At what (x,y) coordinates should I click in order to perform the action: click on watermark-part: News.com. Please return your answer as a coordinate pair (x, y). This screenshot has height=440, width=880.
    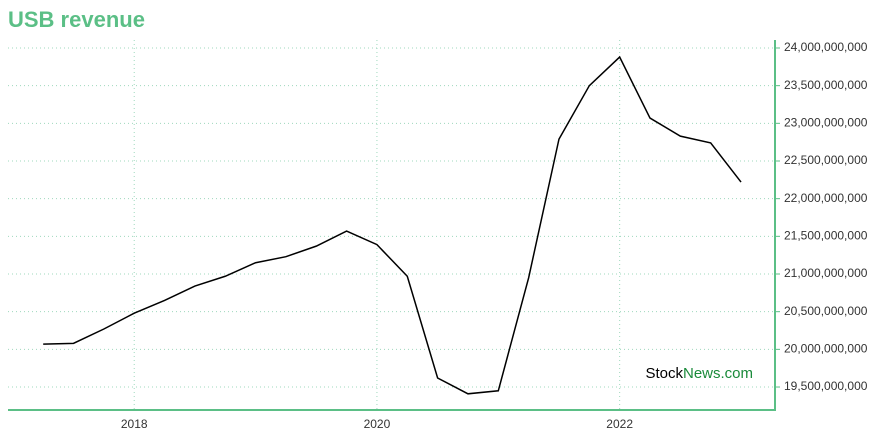
    Looking at the image, I should click on (718, 373).